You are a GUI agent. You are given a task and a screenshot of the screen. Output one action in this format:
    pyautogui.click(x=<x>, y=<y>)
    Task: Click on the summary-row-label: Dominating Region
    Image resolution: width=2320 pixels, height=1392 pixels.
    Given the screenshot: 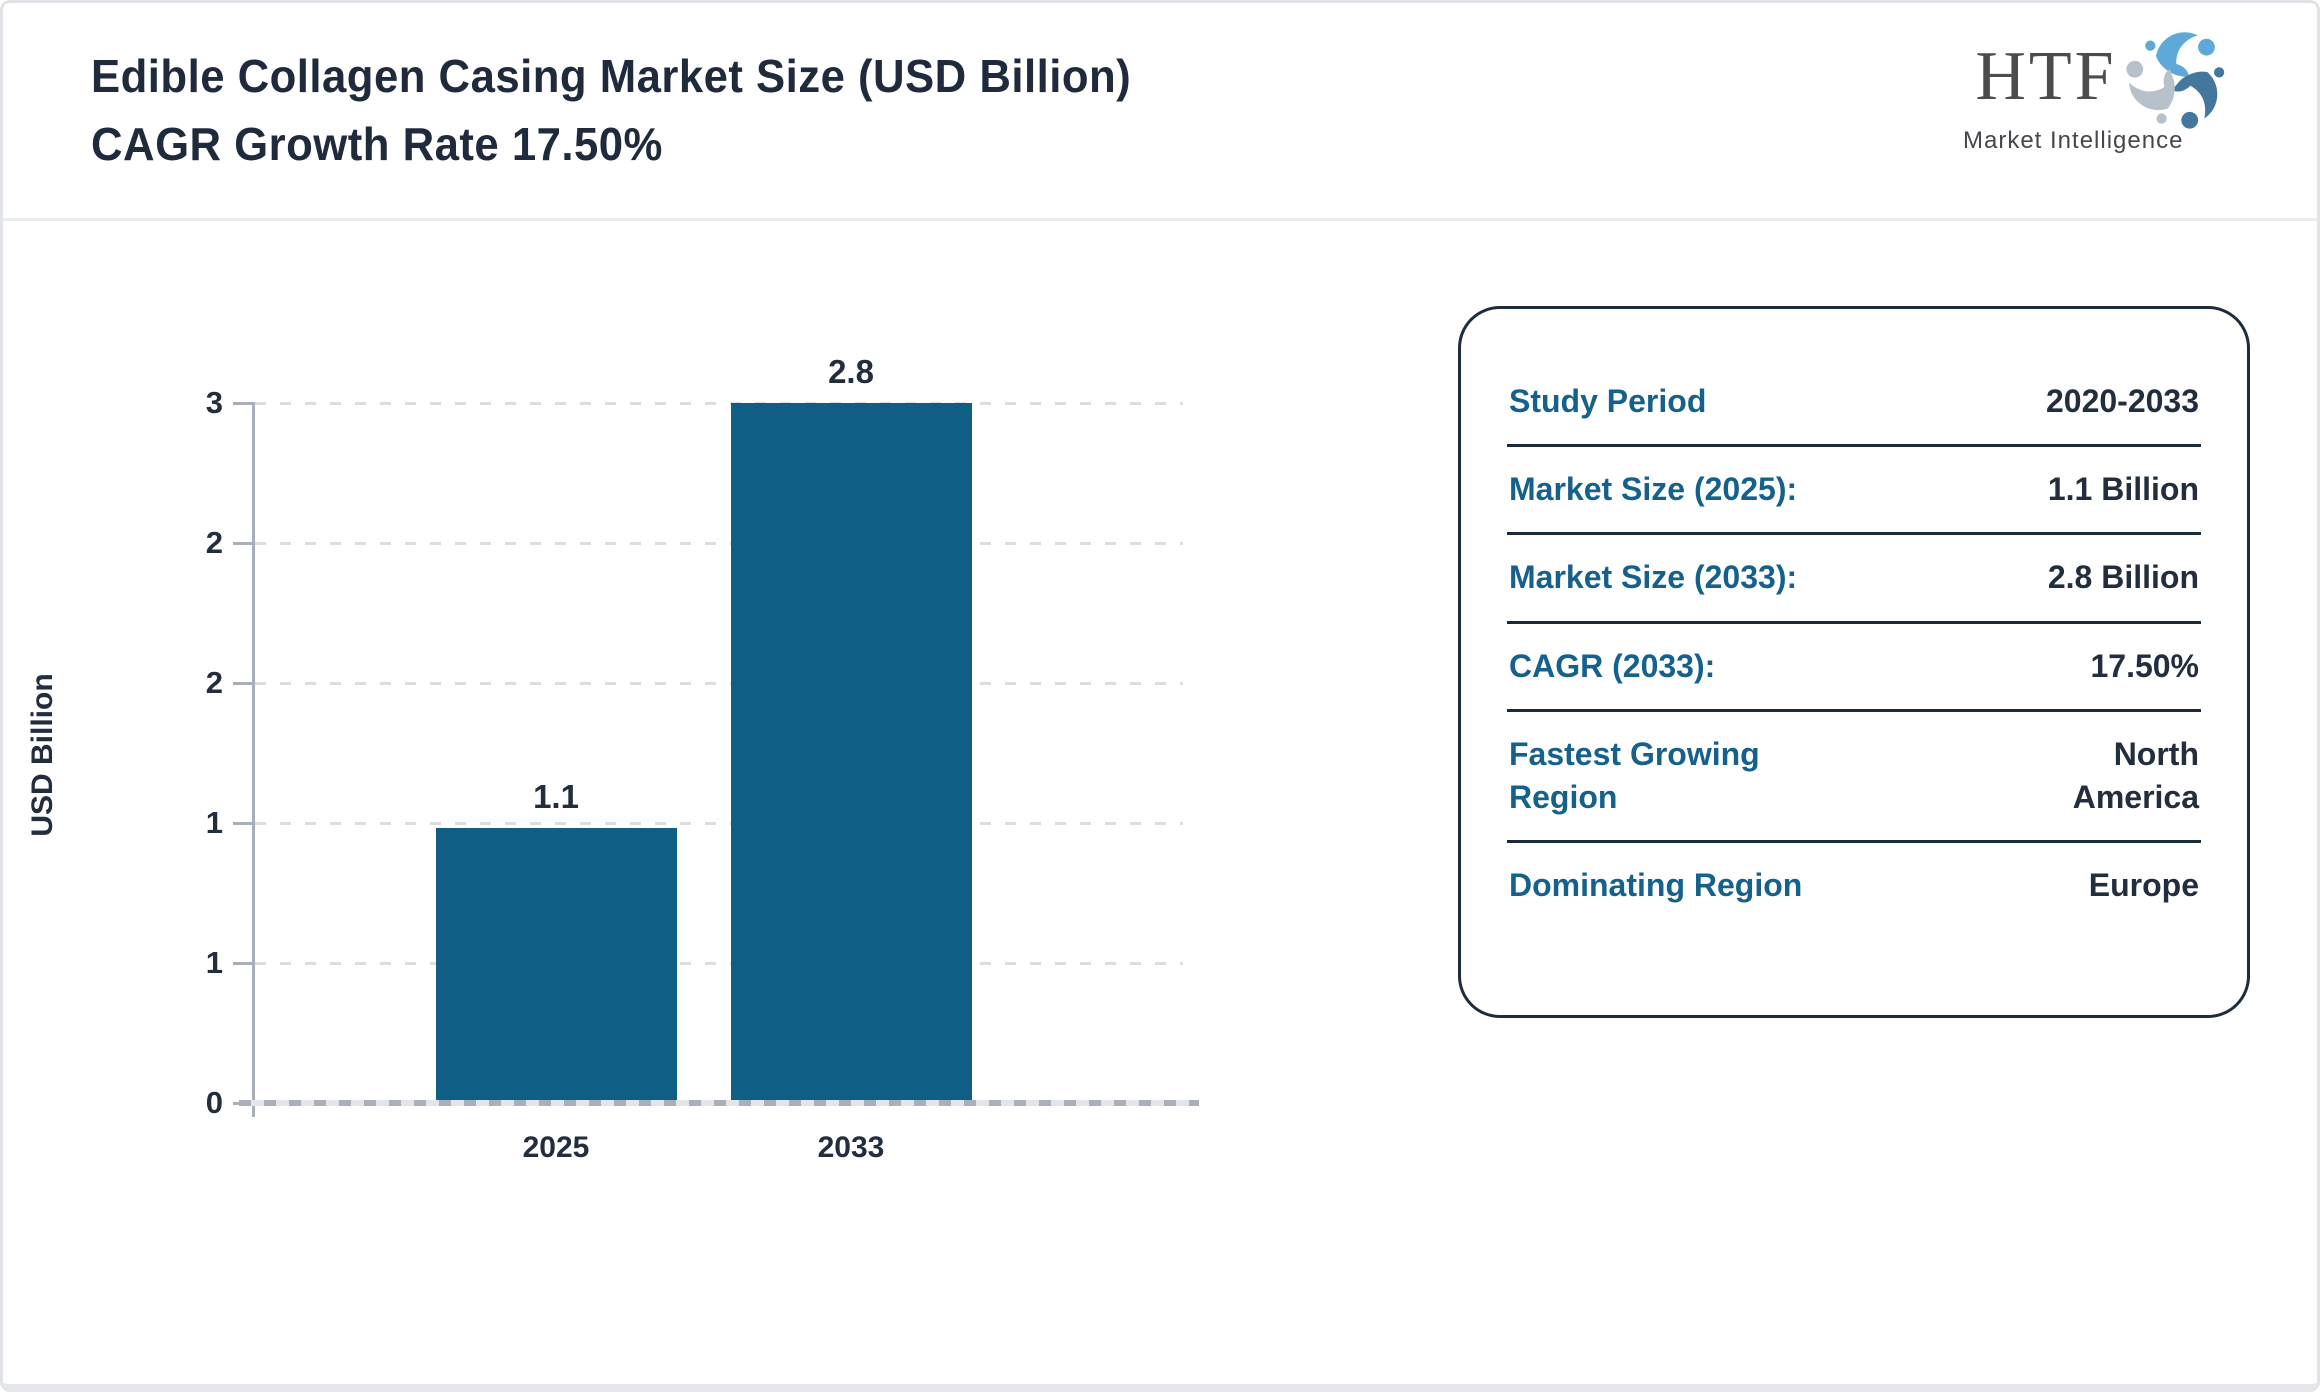 What is the action you would take?
    pyautogui.click(x=1656, y=885)
    